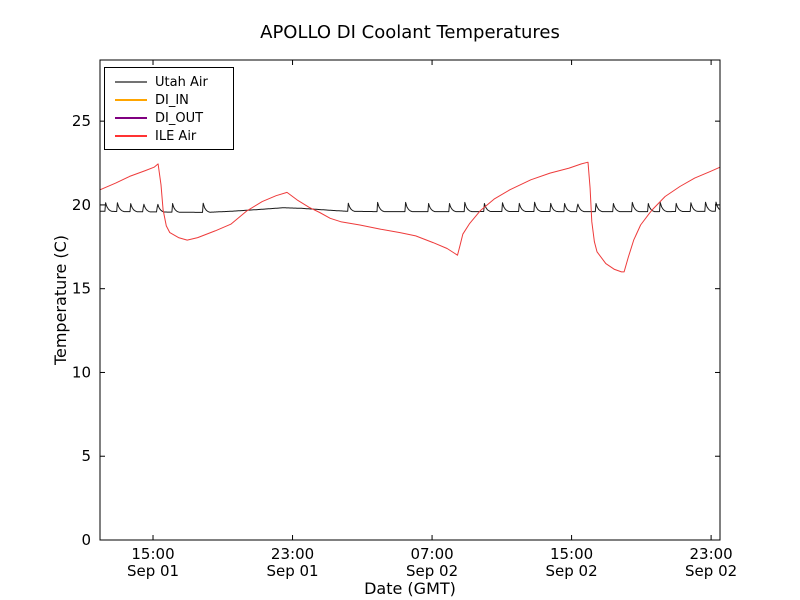 The image size is (800, 600). Describe the element at coordinates (81, 372) in the screenshot. I see `y-tick-label: 10` at that location.